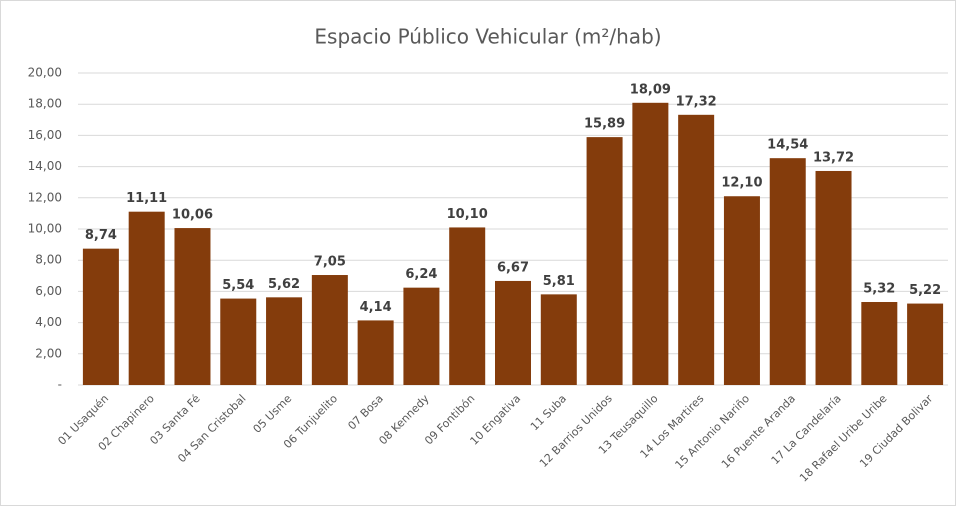 The height and width of the screenshot is (506, 956). What do you see at coordinates (45, 135) in the screenshot?
I see `y-tick-label: 16,00` at bounding box center [45, 135].